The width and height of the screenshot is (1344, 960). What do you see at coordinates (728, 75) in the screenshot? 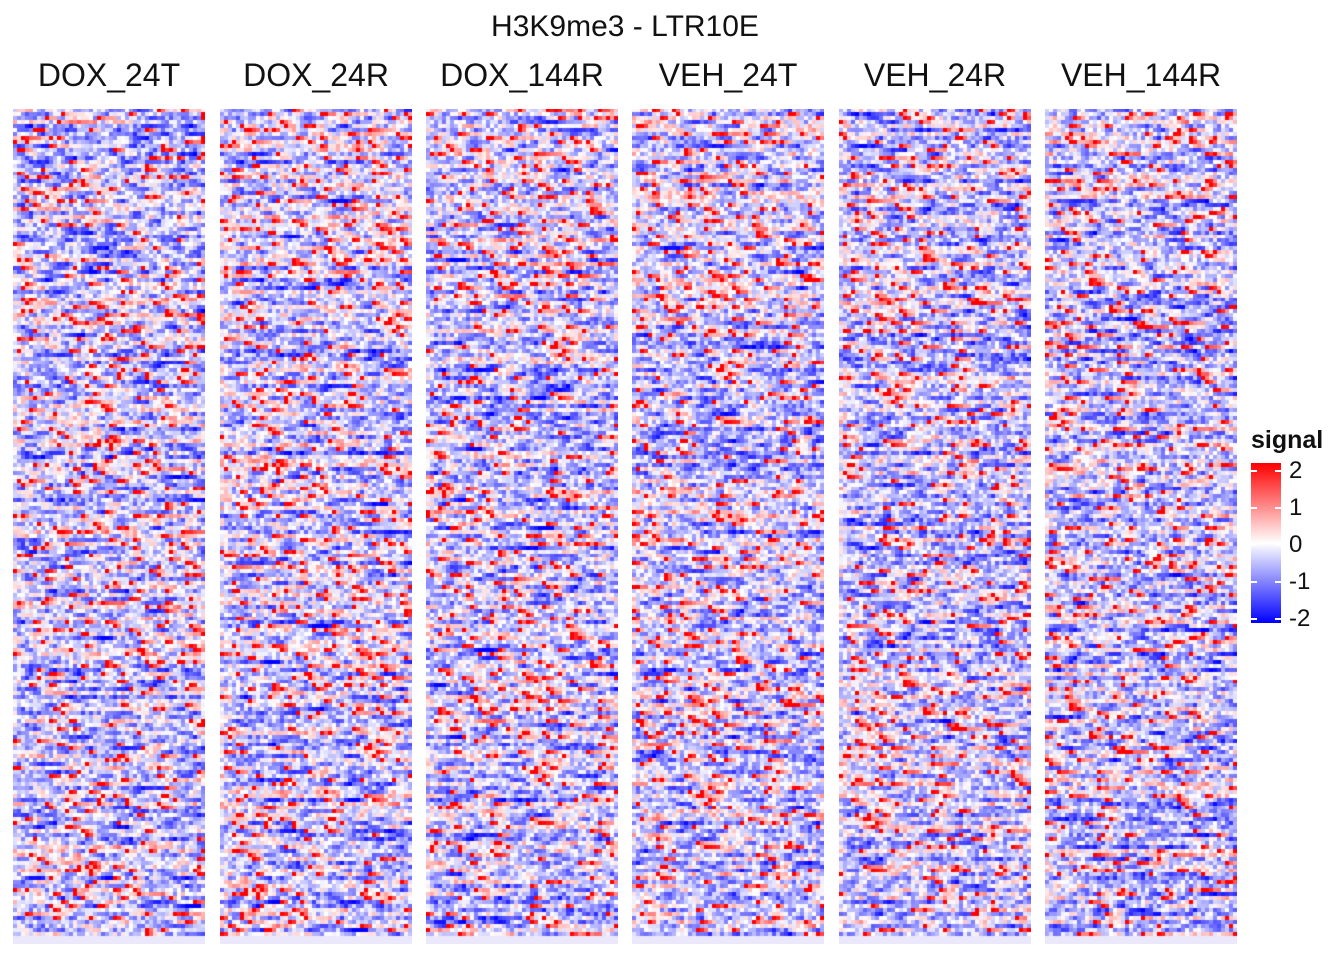
I see `panel-label-veh-24t: VEH_24T` at bounding box center [728, 75].